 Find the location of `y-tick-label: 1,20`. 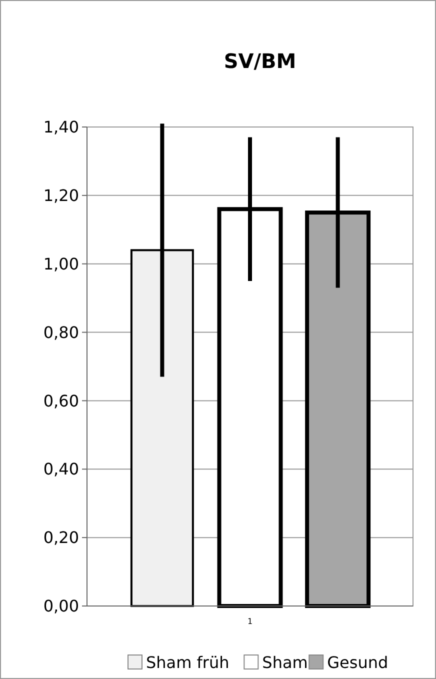

y-tick-label: 1,20 is located at coordinates (61, 196).